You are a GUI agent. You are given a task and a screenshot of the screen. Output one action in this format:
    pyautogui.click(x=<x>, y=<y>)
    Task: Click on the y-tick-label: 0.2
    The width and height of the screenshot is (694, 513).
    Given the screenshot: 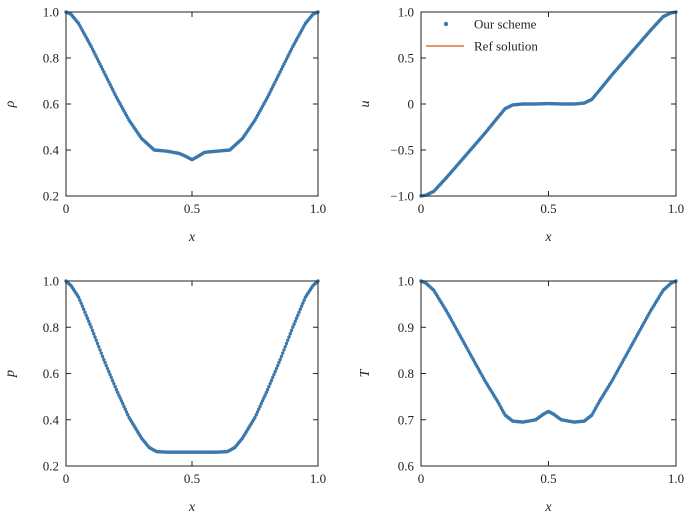 What is the action you would take?
    pyautogui.click(x=51, y=196)
    